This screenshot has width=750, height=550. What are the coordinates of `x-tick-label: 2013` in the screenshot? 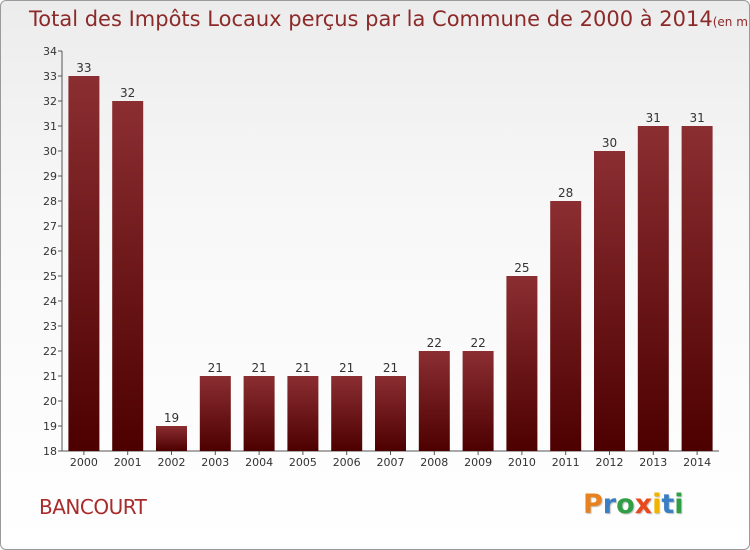 It's located at (653, 462).